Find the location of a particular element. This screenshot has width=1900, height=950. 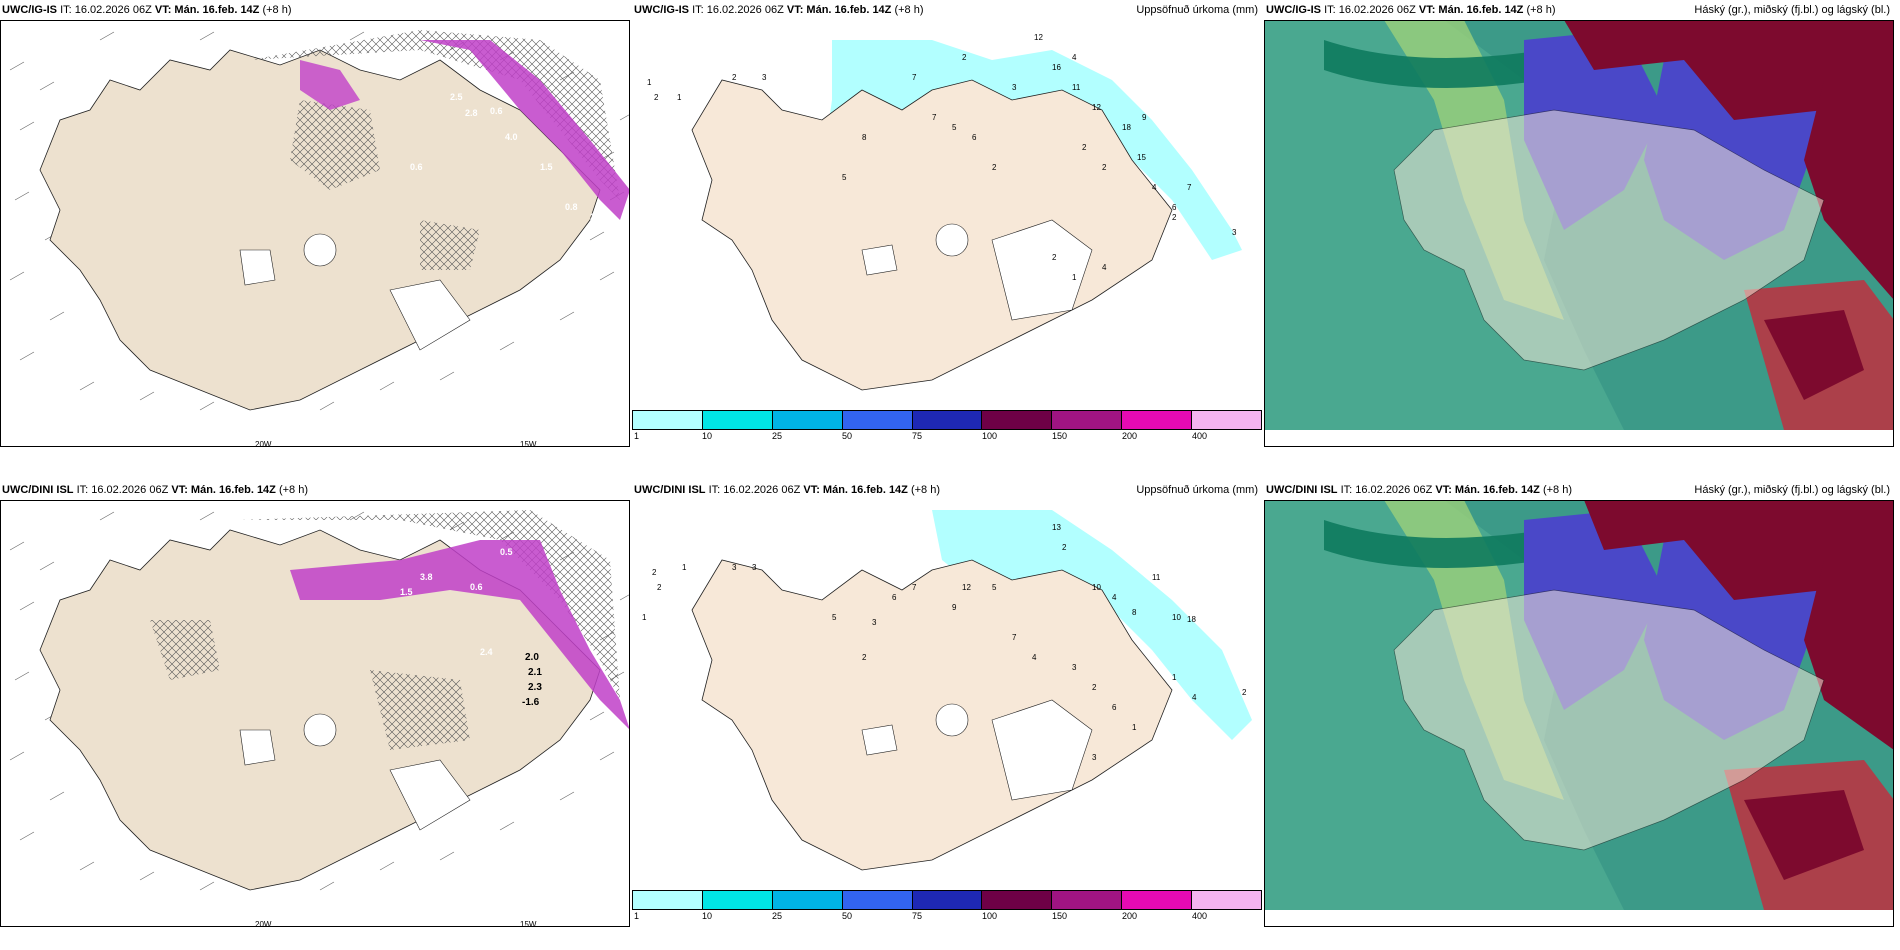

temp-label: -1.6 is located at coordinates (531, 702).